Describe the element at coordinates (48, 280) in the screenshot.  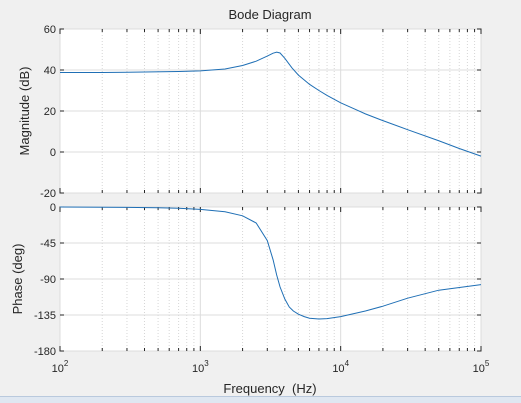
I see `phase-y-tick-label: -90` at that location.